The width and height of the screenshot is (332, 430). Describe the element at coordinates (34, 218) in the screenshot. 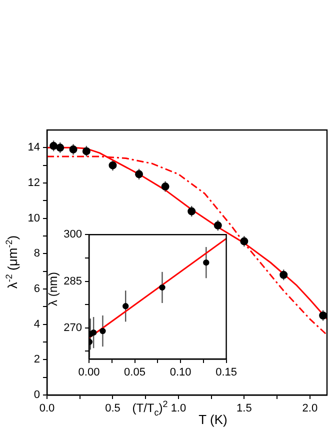

I see `y-tick-label: 10` at that location.